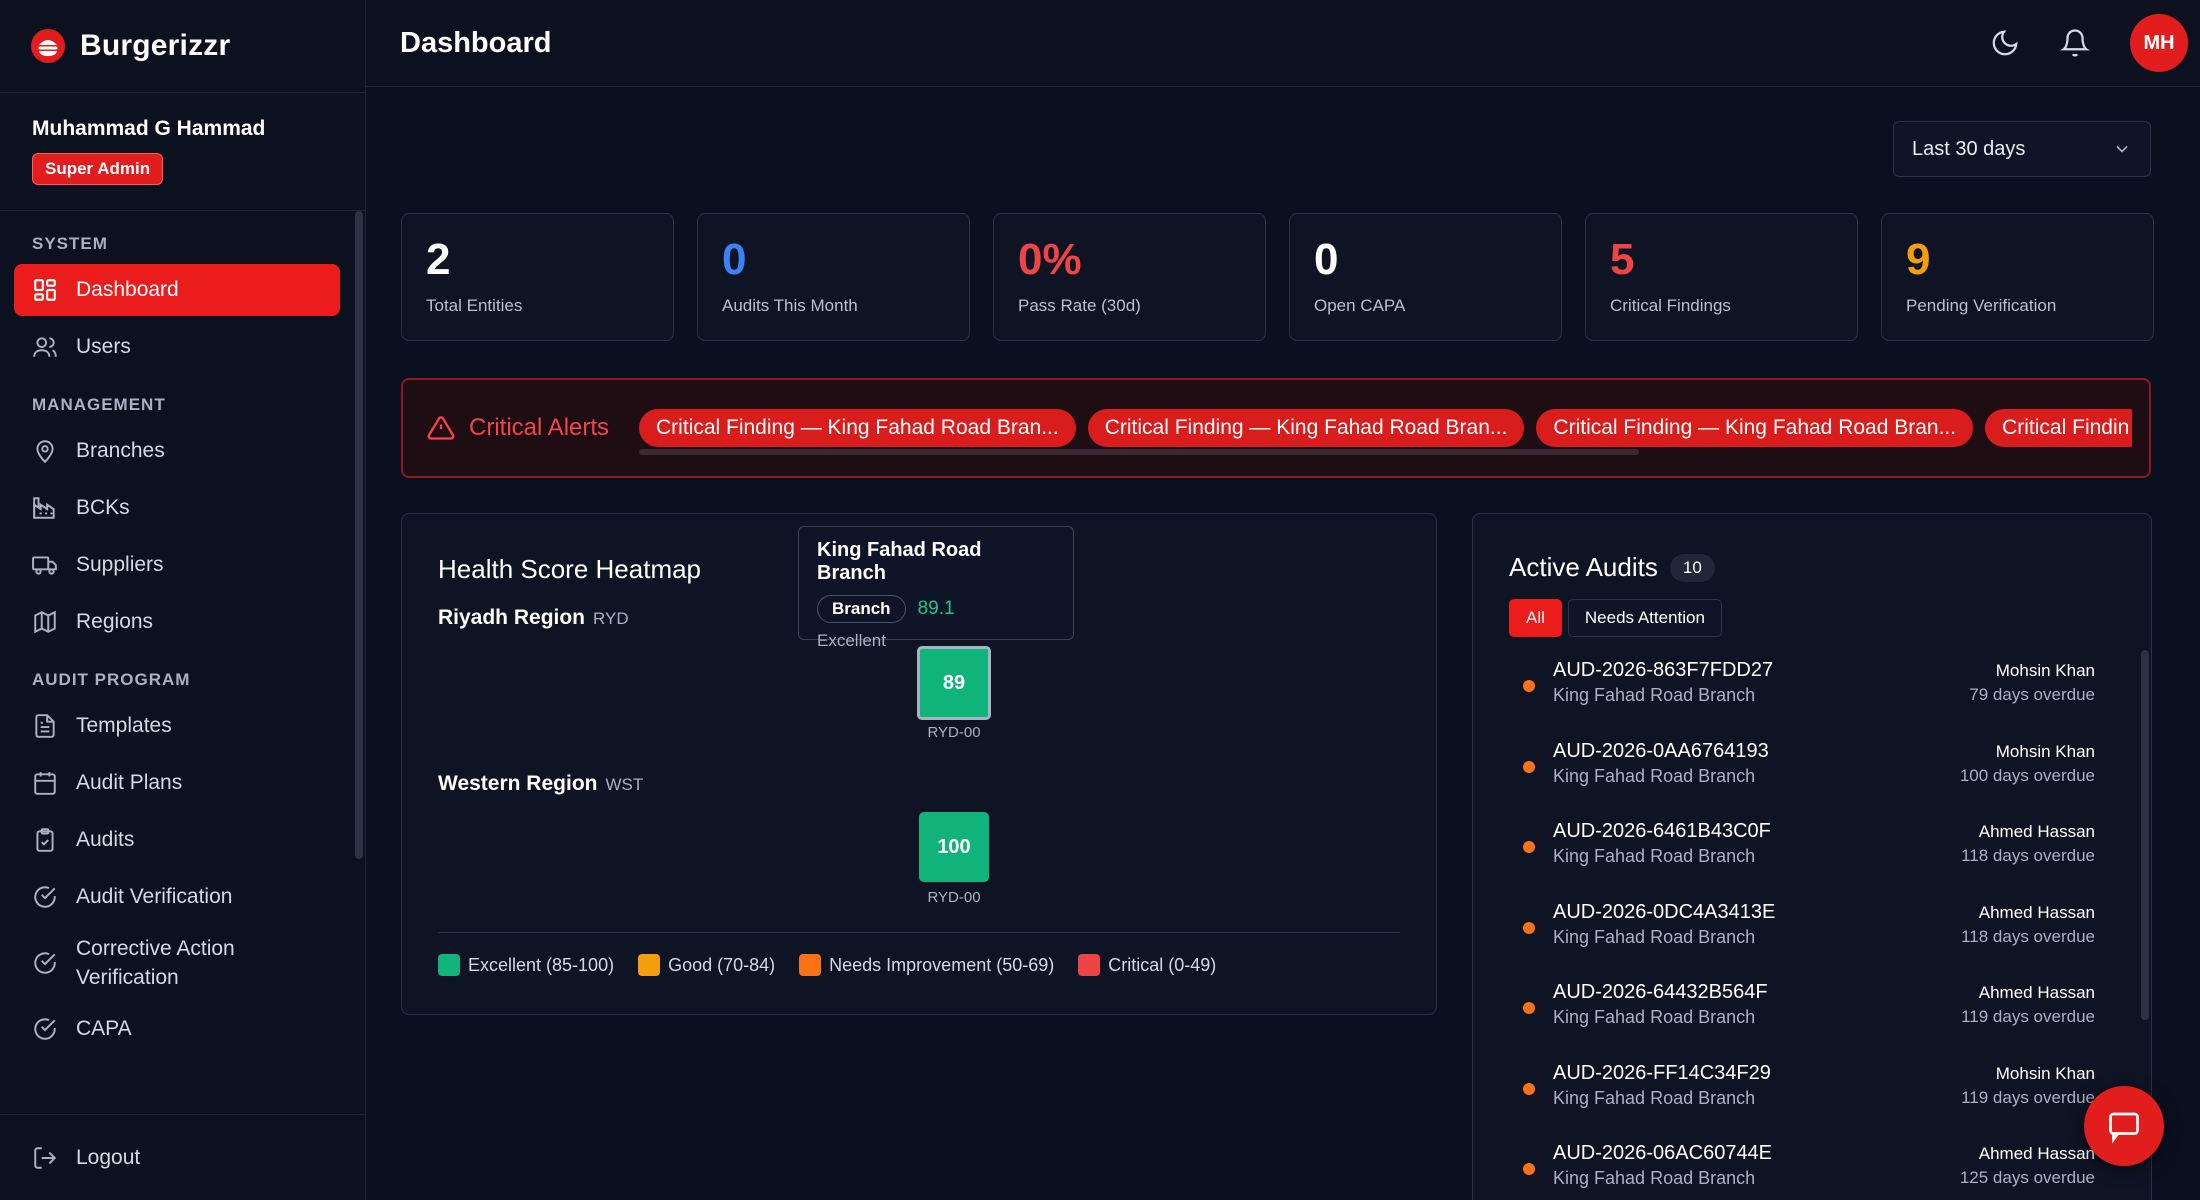 Image resolution: width=2200 pixels, height=1200 pixels. Describe the element at coordinates (179, 1158) in the screenshot. I see `logout-button: Logout` at that location.